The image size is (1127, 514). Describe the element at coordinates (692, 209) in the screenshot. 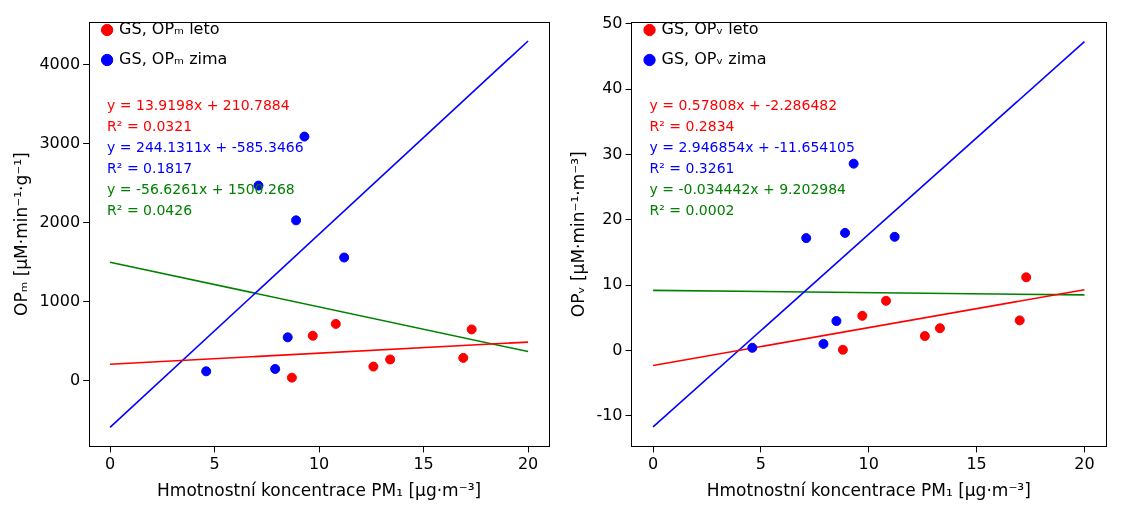

I see `annotation: R² = 0.0002` at that location.